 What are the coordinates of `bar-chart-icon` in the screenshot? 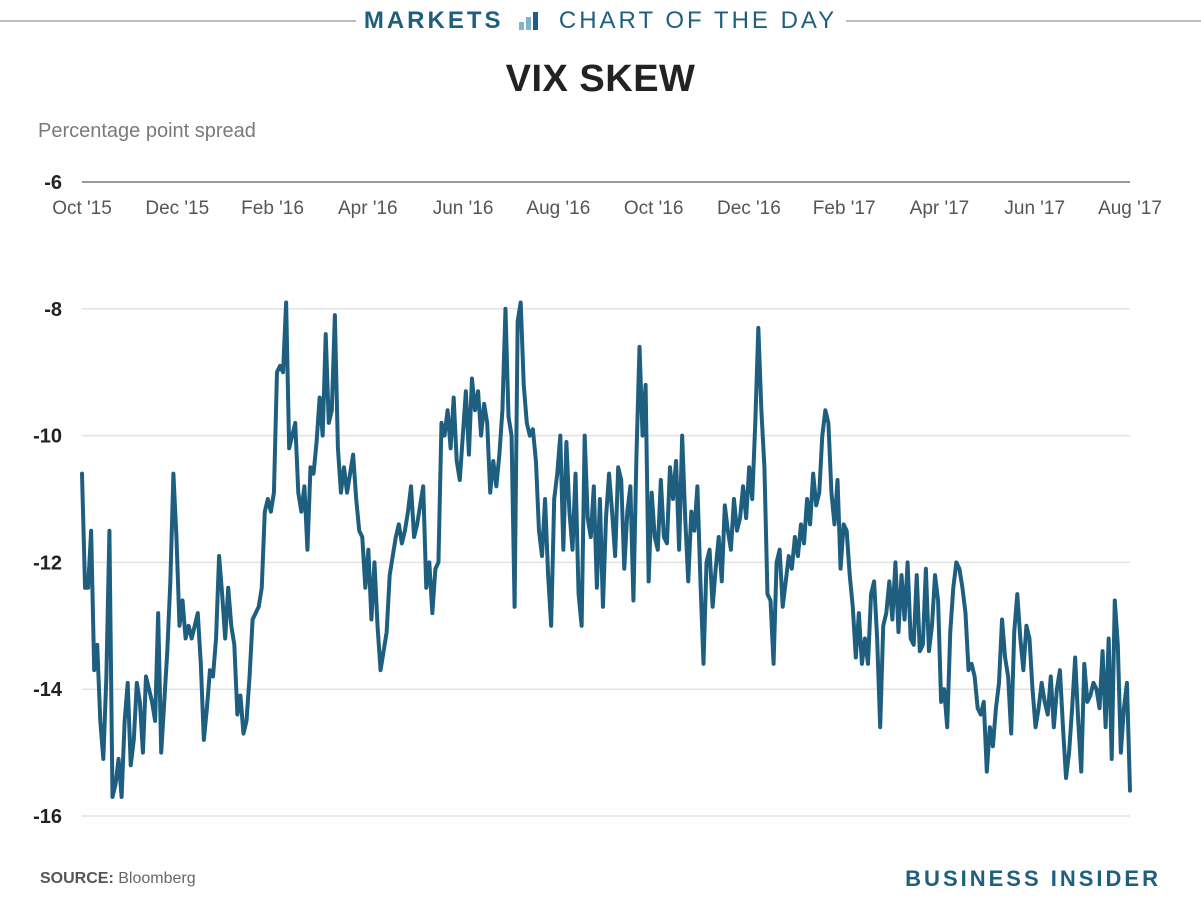 It's located at (529, 20).